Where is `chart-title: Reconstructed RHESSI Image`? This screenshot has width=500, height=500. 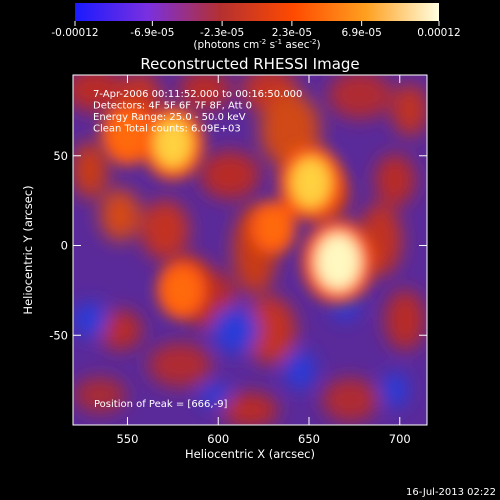 chart-title: Reconstructed RHESSI Image is located at coordinates (249, 64).